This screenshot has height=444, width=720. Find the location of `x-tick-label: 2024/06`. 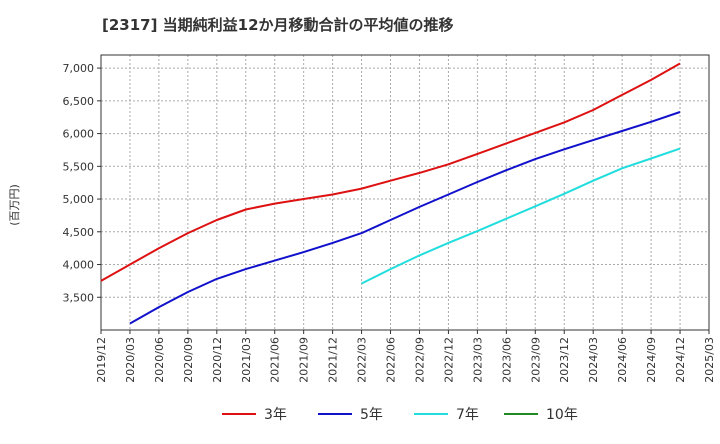

x-tick-label: 2024/06 is located at coordinates (622, 360).